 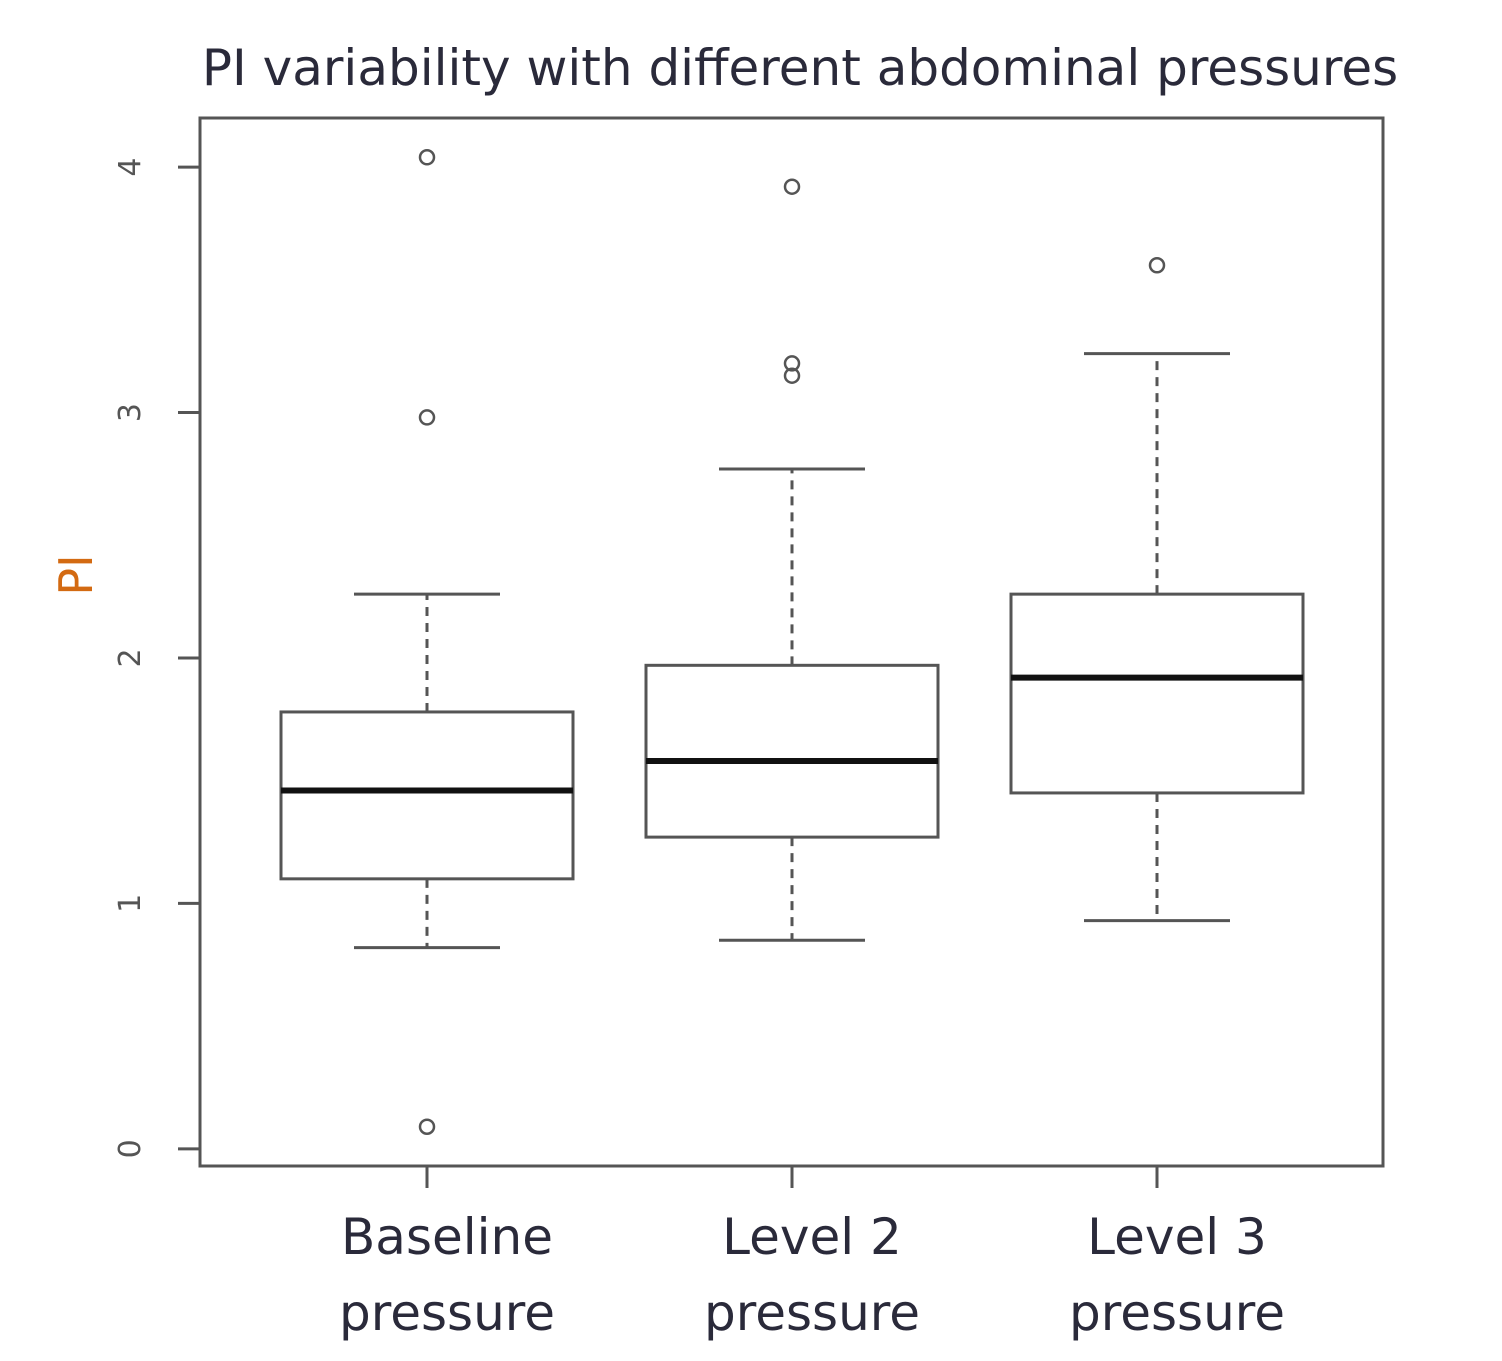 What do you see at coordinates (130, 167) in the screenshot?
I see `y-tick-label-4: 4` at bounding box center [130, 167].